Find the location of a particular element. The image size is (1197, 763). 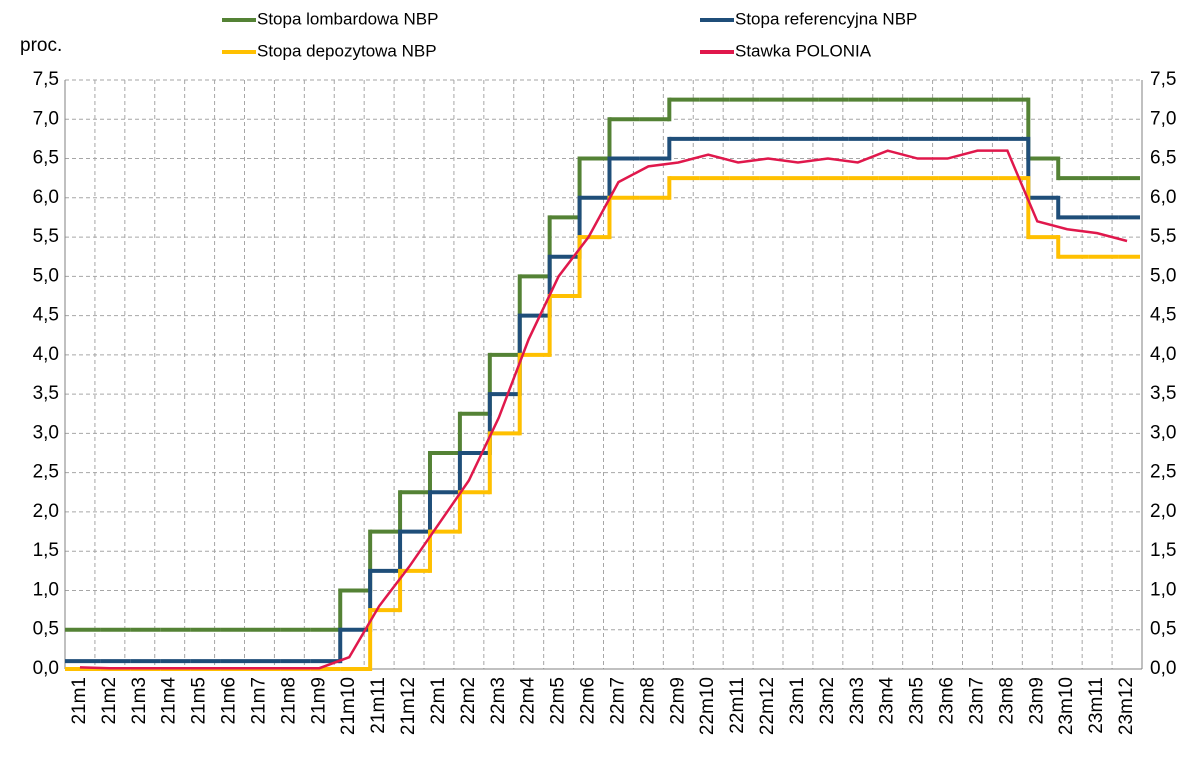

x-tick-label: 21m5 is located at coordinates (199, 701).